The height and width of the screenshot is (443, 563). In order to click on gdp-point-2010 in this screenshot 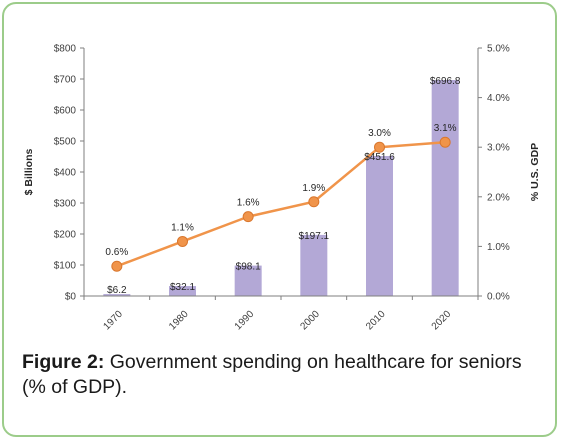, I will do `click(379, 147)`.